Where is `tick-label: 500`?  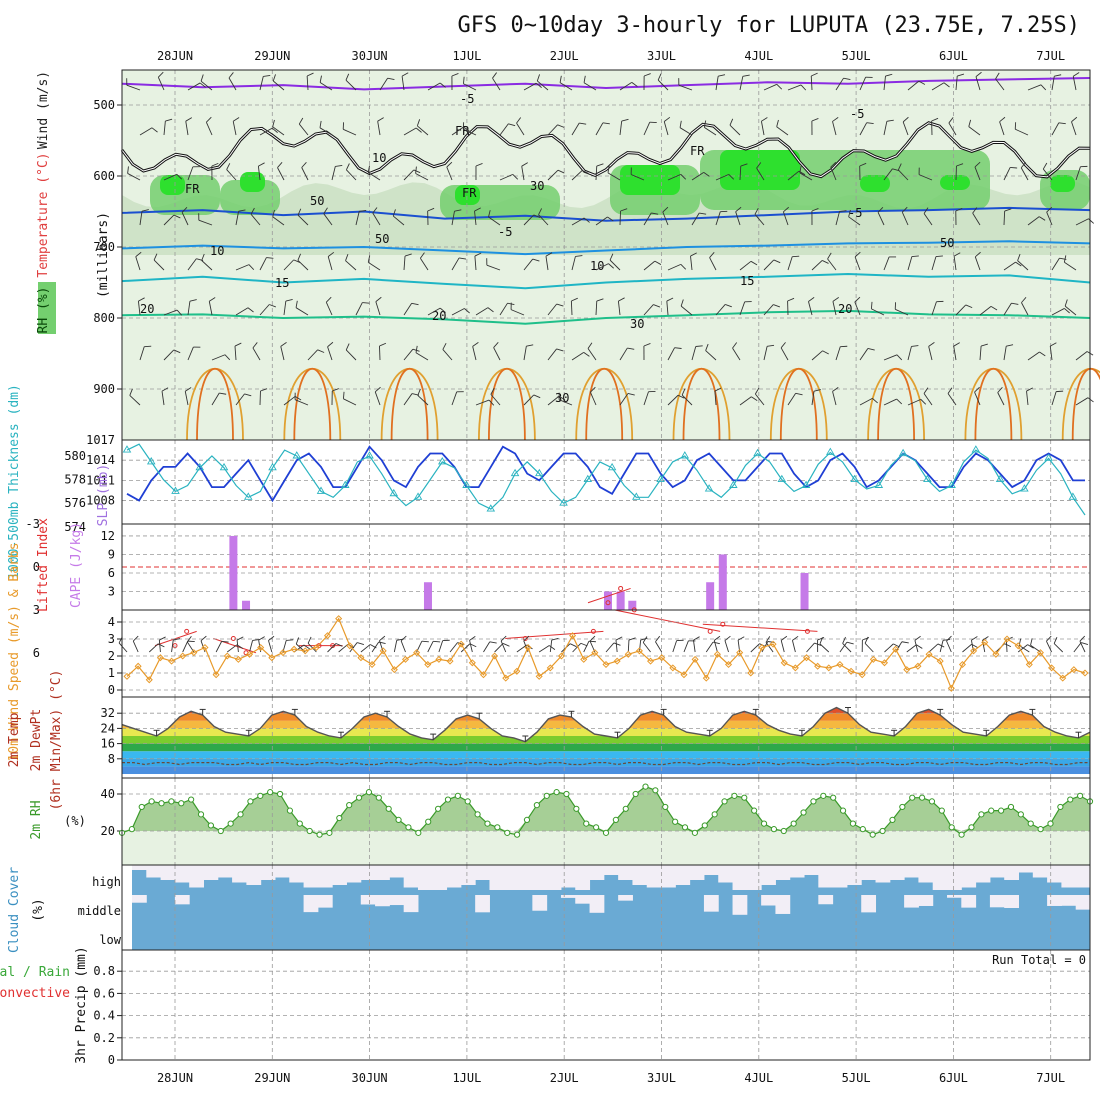
tick-label: 500 is located at coordinates (104, 105).